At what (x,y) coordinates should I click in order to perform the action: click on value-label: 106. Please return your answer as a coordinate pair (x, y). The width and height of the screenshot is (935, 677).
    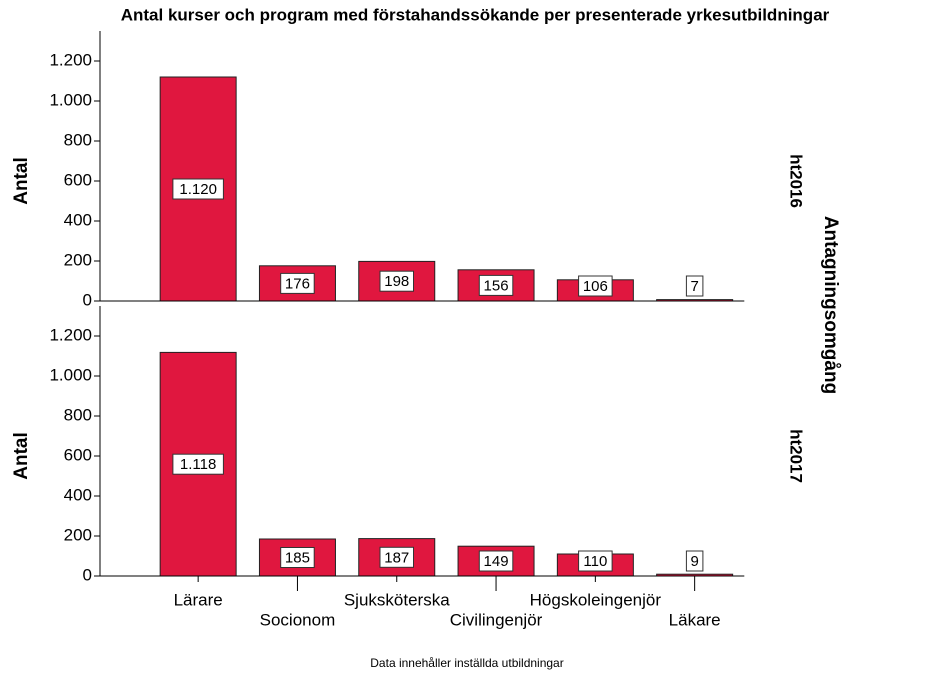
    Looking at the image, I should click on (595, 286).